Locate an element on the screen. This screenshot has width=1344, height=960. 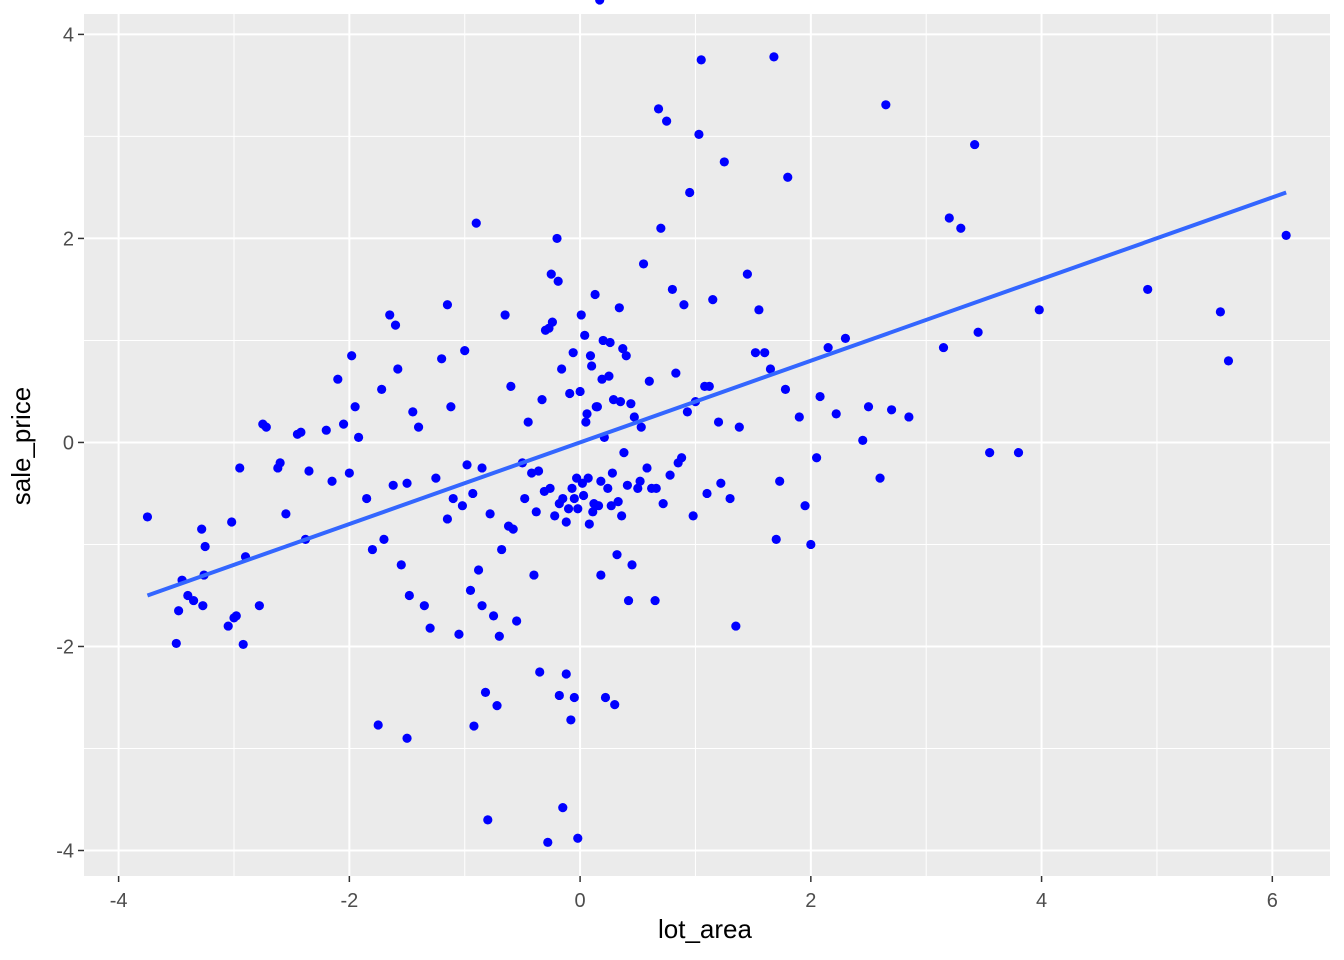
y-axis: -4 -2 0 2 4 is located at coordinates (70, 443).